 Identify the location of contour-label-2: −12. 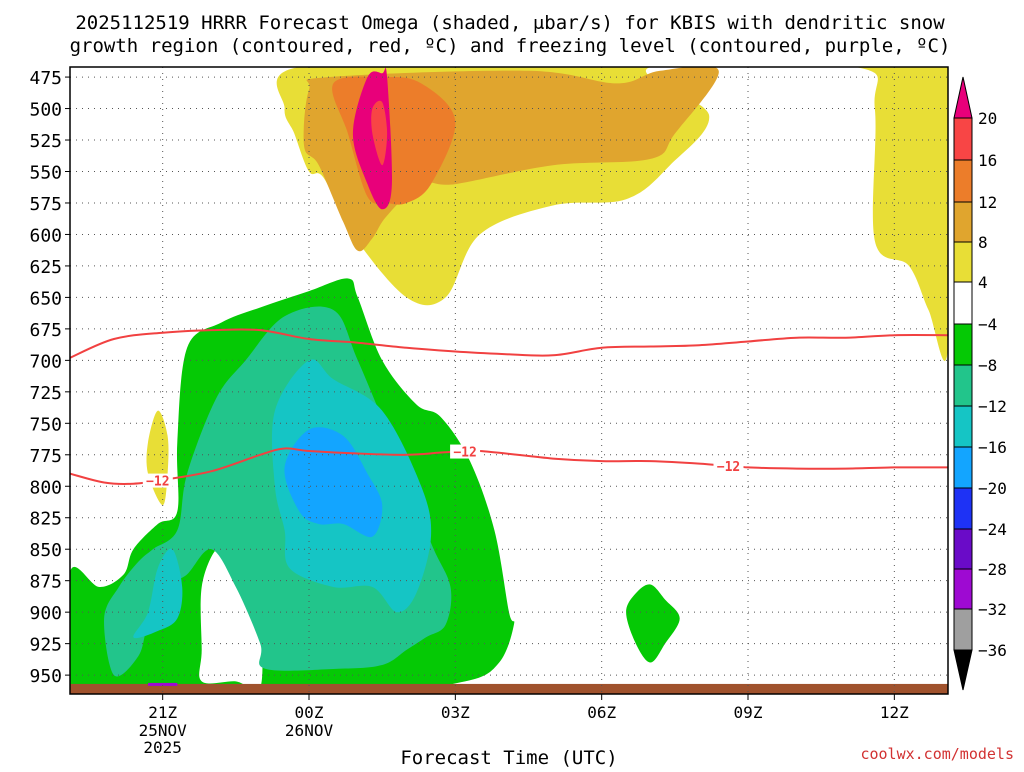
(728, 467).